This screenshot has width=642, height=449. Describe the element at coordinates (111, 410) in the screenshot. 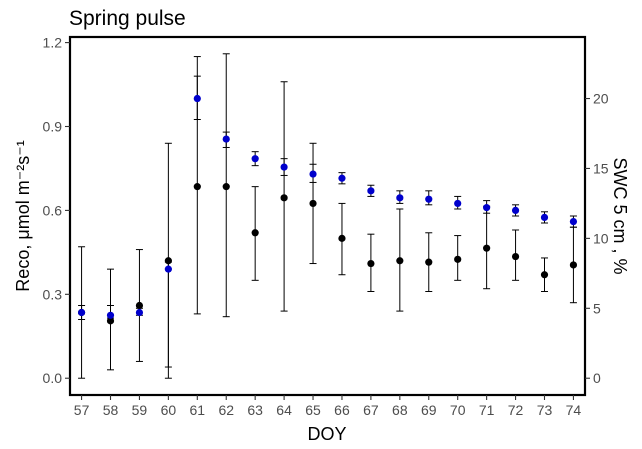

I see `x-tick-label: 58` at that location.